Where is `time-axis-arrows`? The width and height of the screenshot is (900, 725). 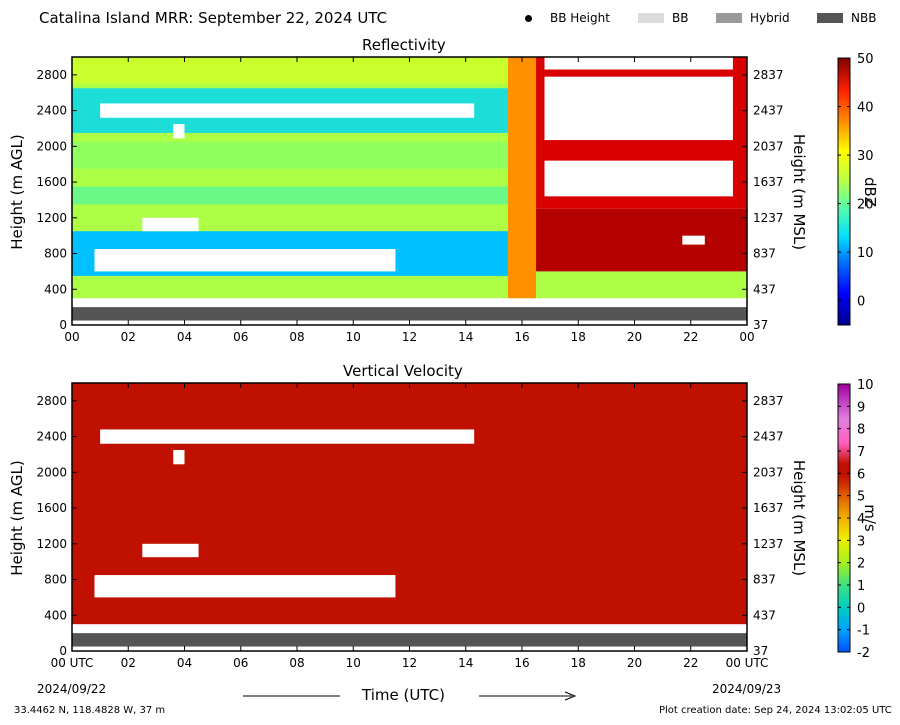
time-axis-arrows is located at coordinates (410, 696).